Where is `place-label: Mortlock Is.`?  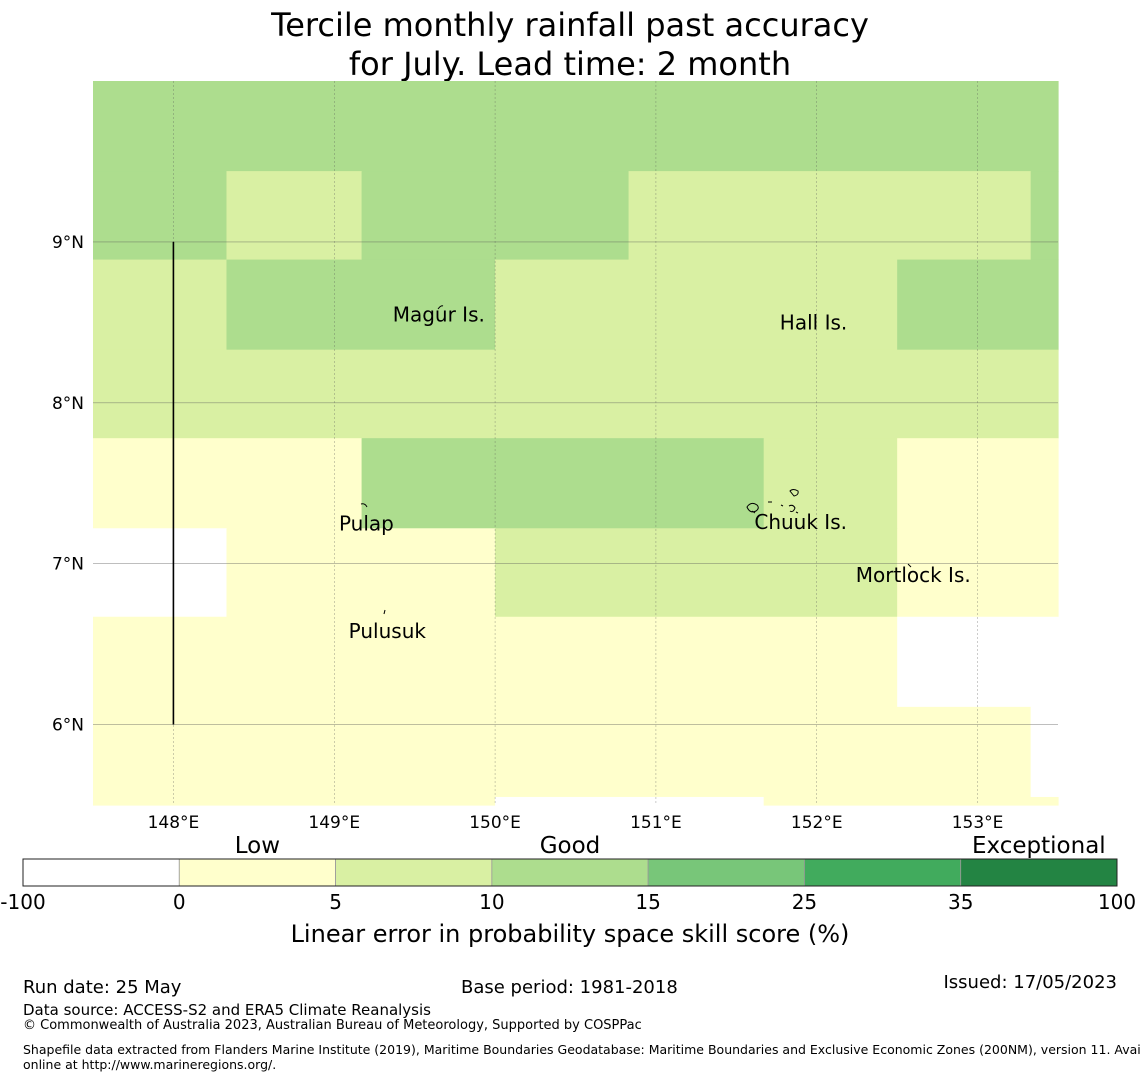
place-label: Mortlock Is. is located at coordinates (913, 575).